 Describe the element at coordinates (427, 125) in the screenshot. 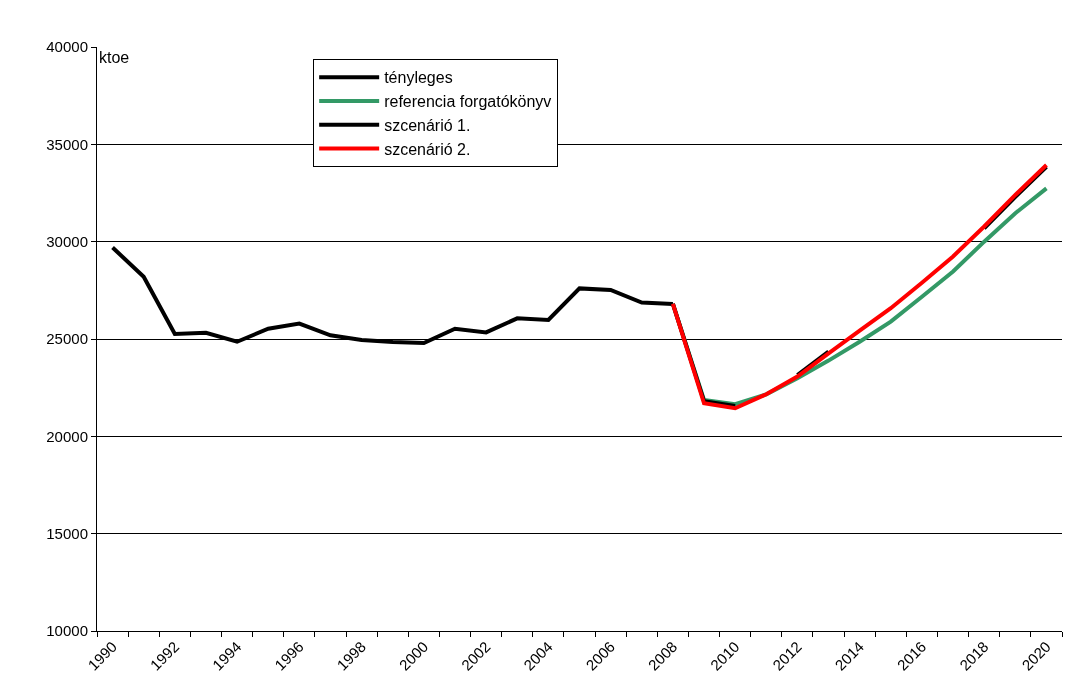

I see `legend-label: szcenárió 1.` at that location.